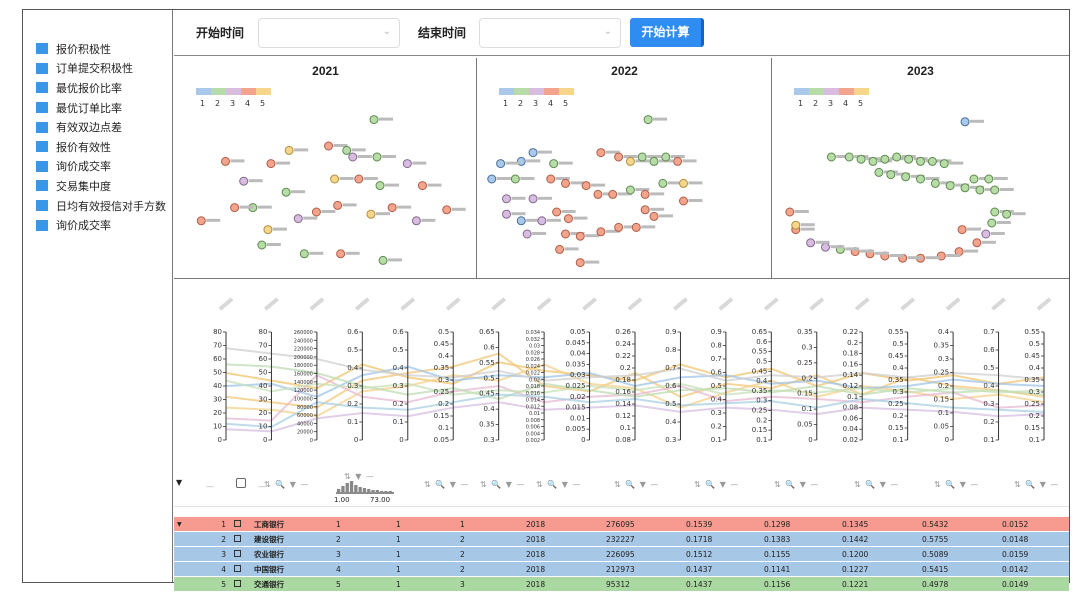  Describe the element at coordinates (223, 584) in the screenshot. I see `table-cell-index: 5` at that location.